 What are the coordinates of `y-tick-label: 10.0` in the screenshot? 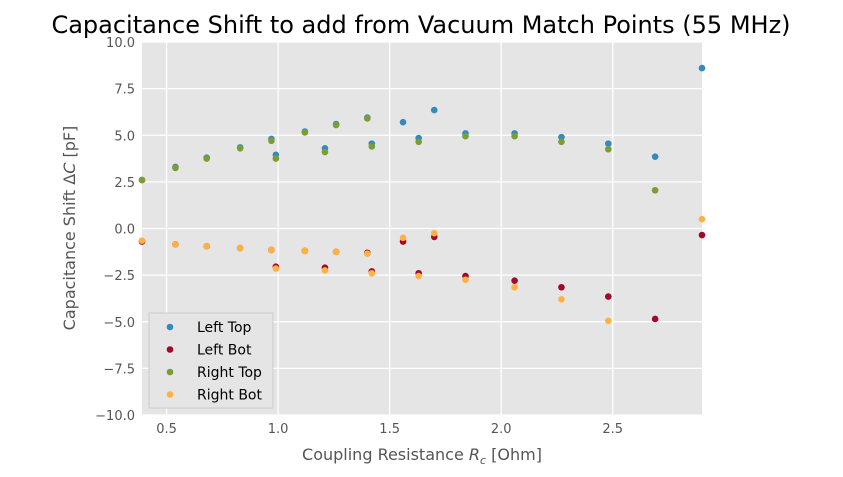 It's located at (120, 43).